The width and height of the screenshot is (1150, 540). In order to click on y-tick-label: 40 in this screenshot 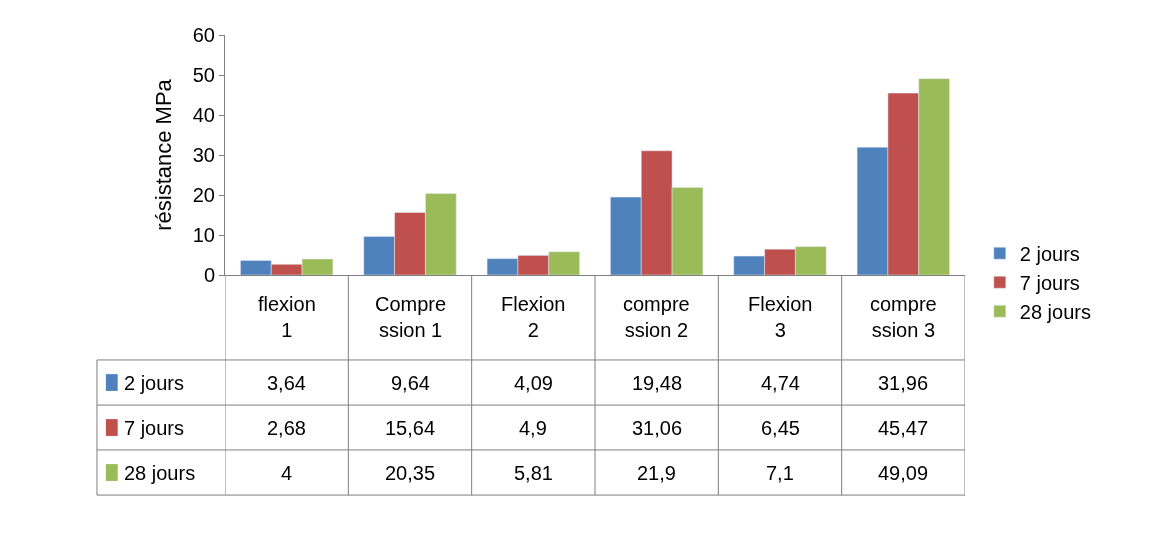, I will do `click(203, 115)`.